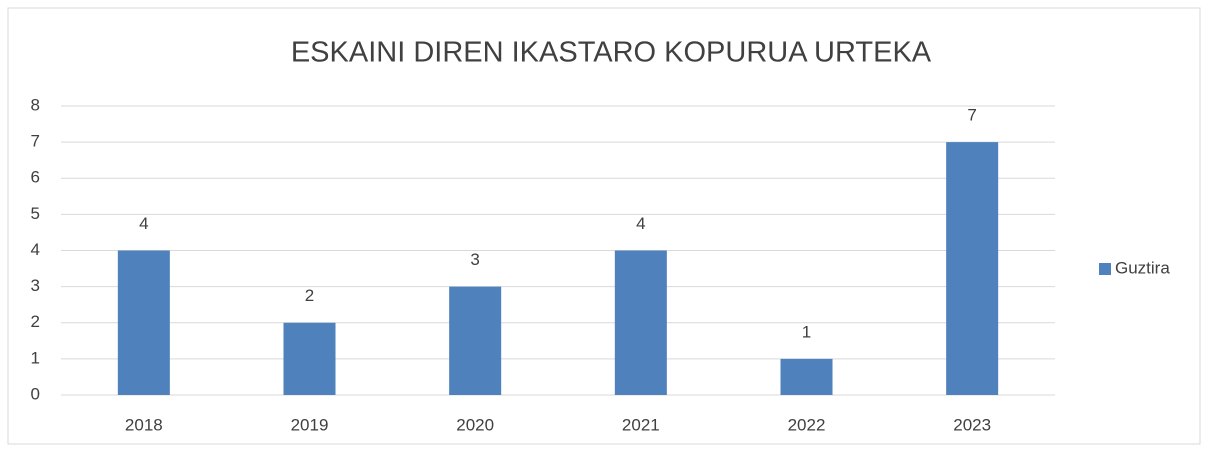  Describe the element at coordinates (806, 331) in the screenshot. I see `data-label: 1` at that location.